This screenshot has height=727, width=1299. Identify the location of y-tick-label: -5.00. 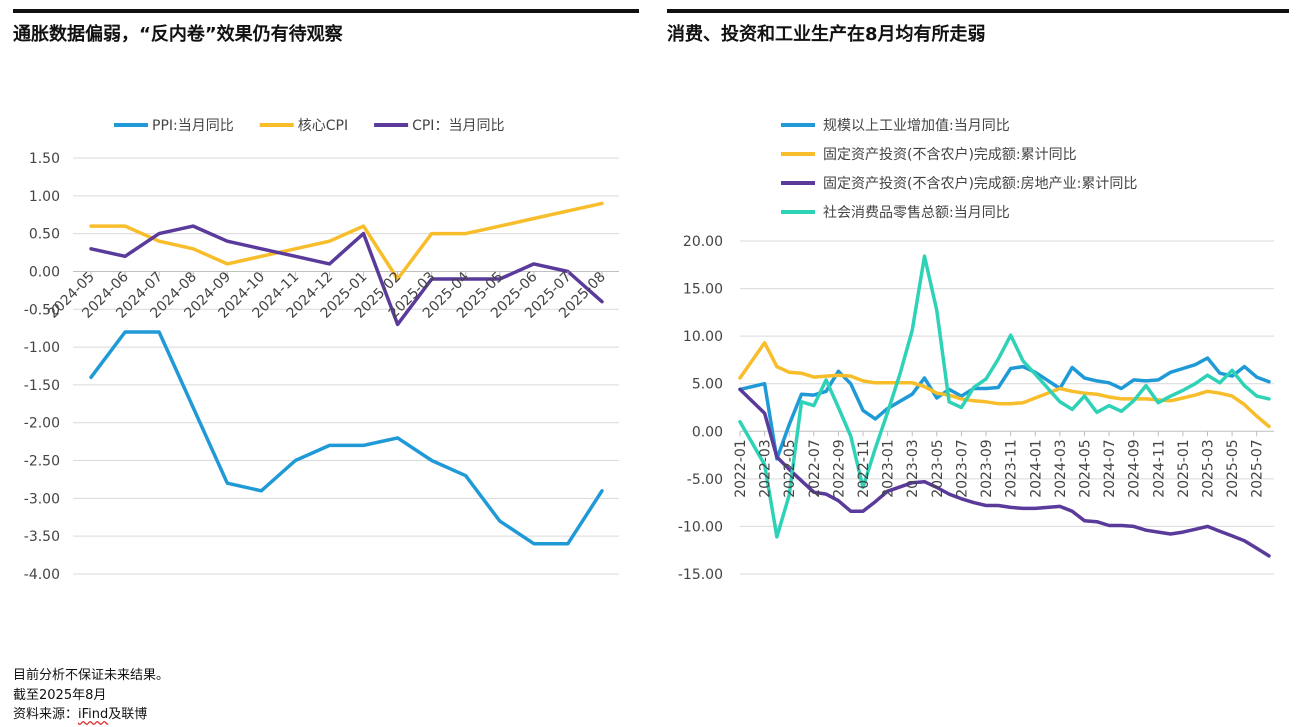
(705, 480).